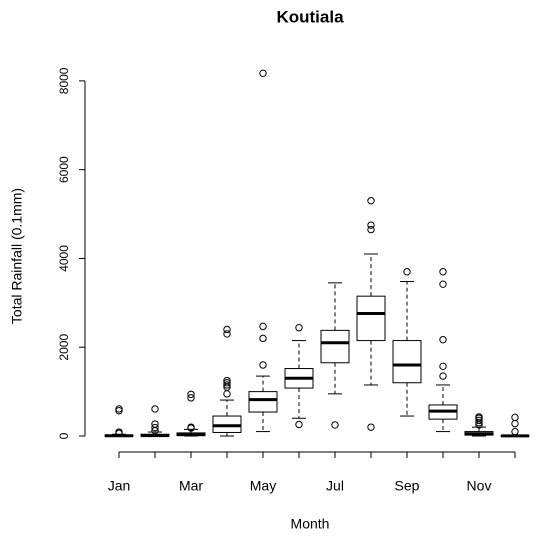 The height and width of the screenshot is (542, 538). What do you see at coordinates (335, 486) in the screenshot?
I see `x-tick-label: Jul` at bounding box center [335, 486].